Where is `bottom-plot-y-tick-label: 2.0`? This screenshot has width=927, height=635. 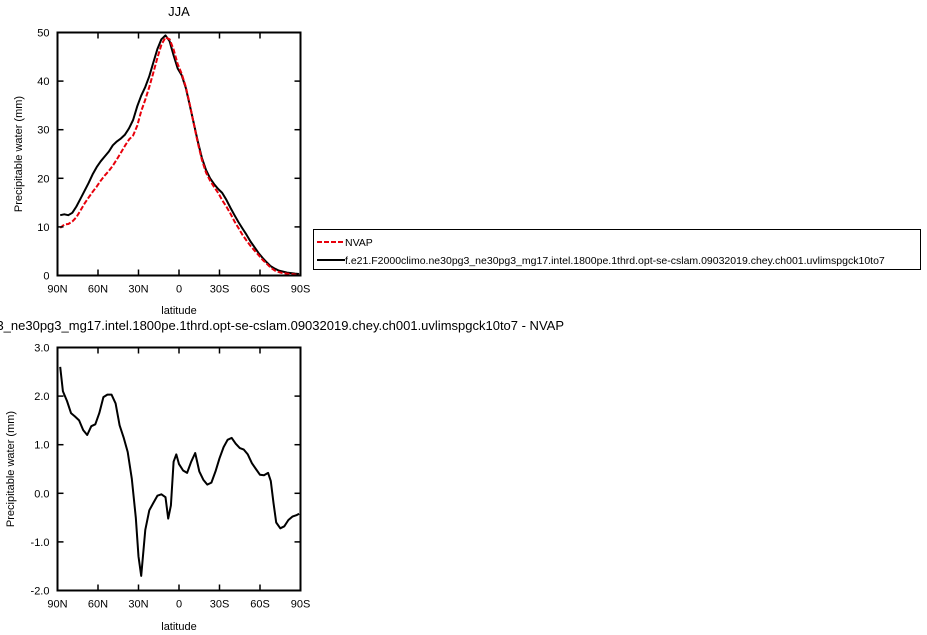 bottom-plot-y-tick-label: 2.0 is located at coordinates (41, 397).